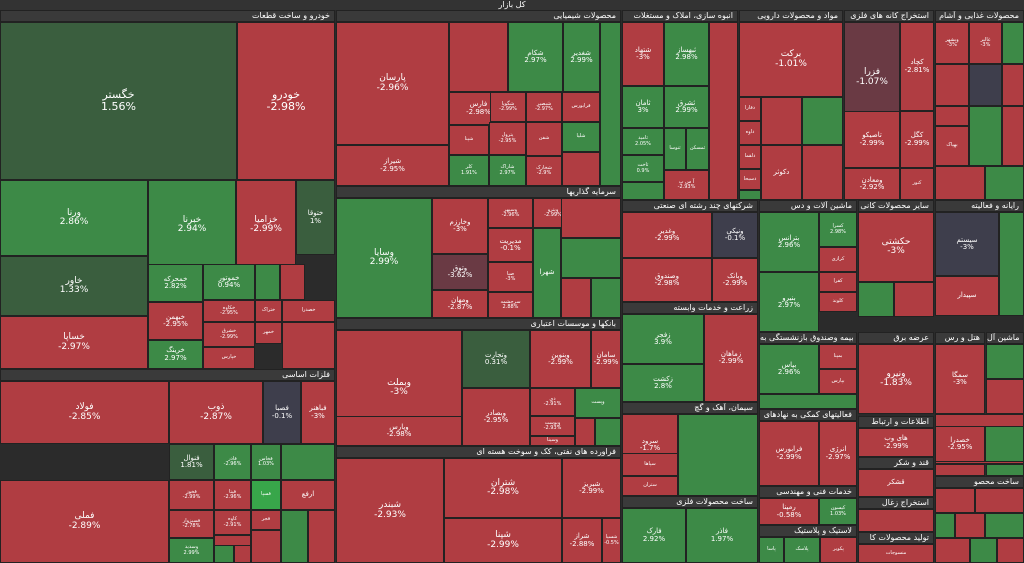  Describe the element at coordinates (735, 235) in the screenshot. I see `stock-cell: ونیکی -0.1%` at that location.